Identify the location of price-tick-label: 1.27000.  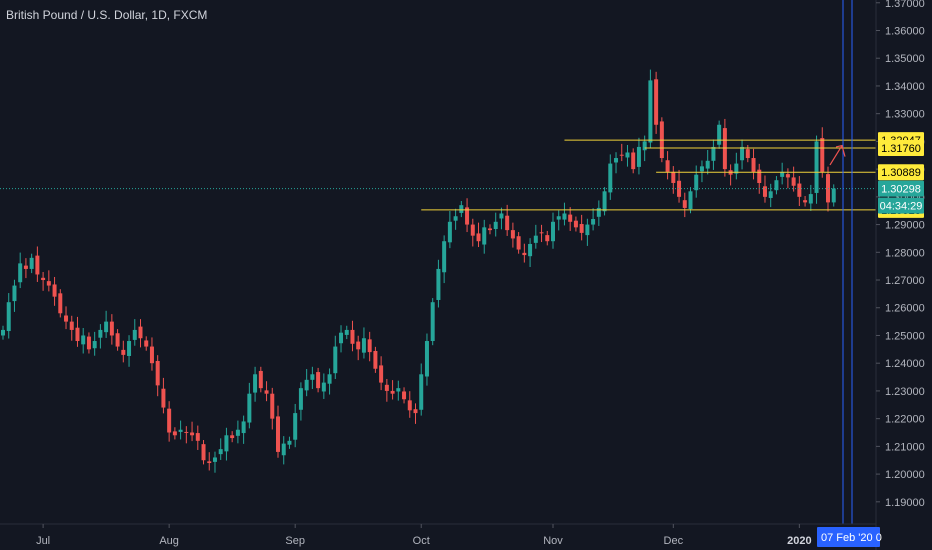
(905, 281).